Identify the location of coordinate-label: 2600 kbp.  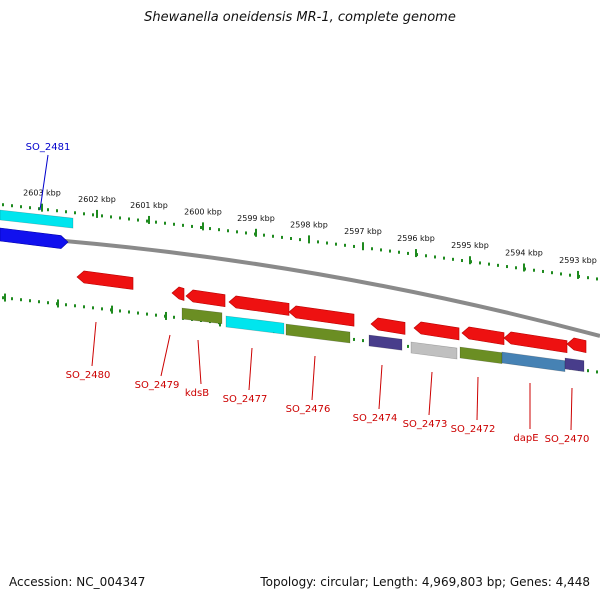
(203, 211).